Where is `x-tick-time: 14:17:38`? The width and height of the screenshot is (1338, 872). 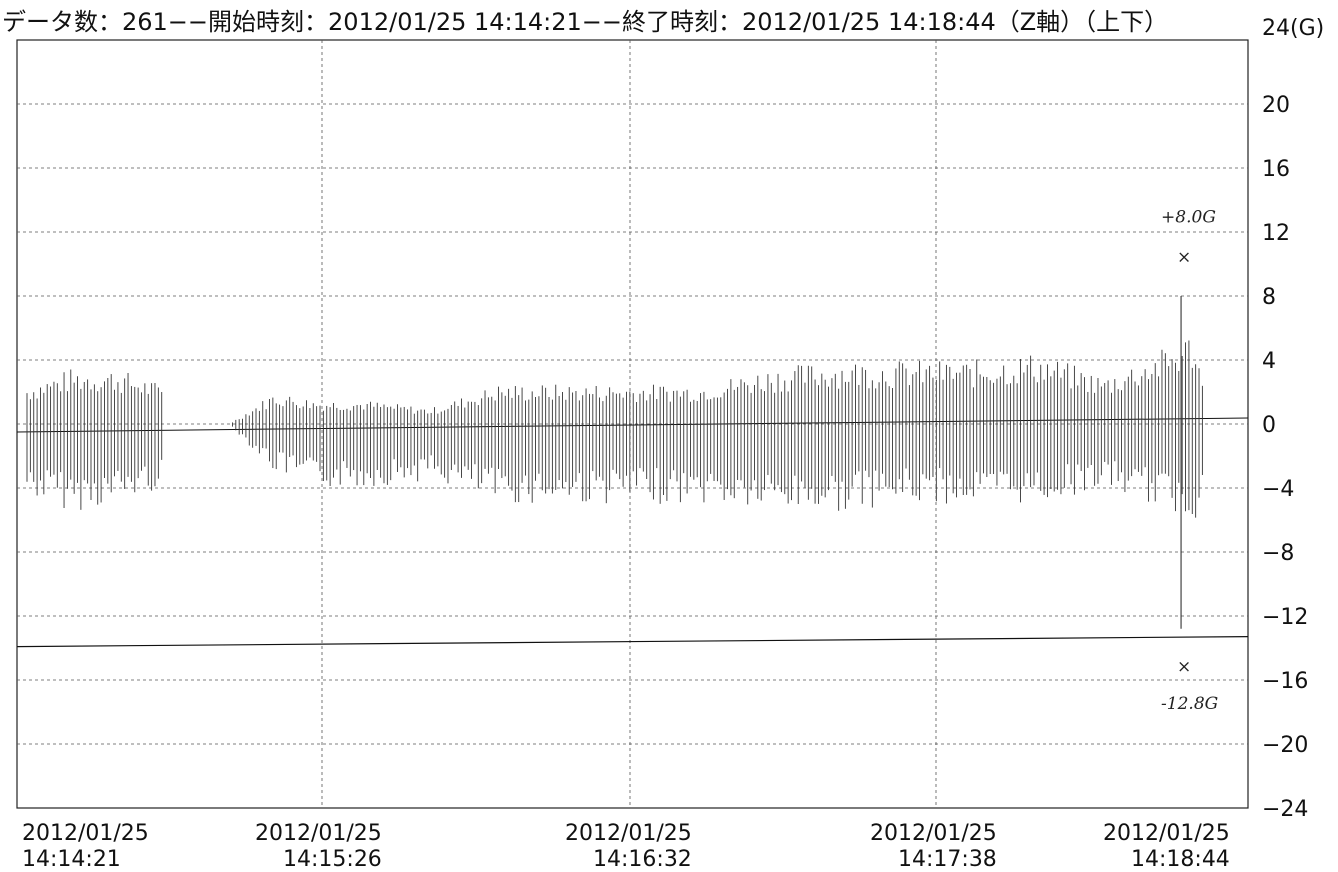
x-tick-time: 14:17:38 is located at coordinates (947, 859).